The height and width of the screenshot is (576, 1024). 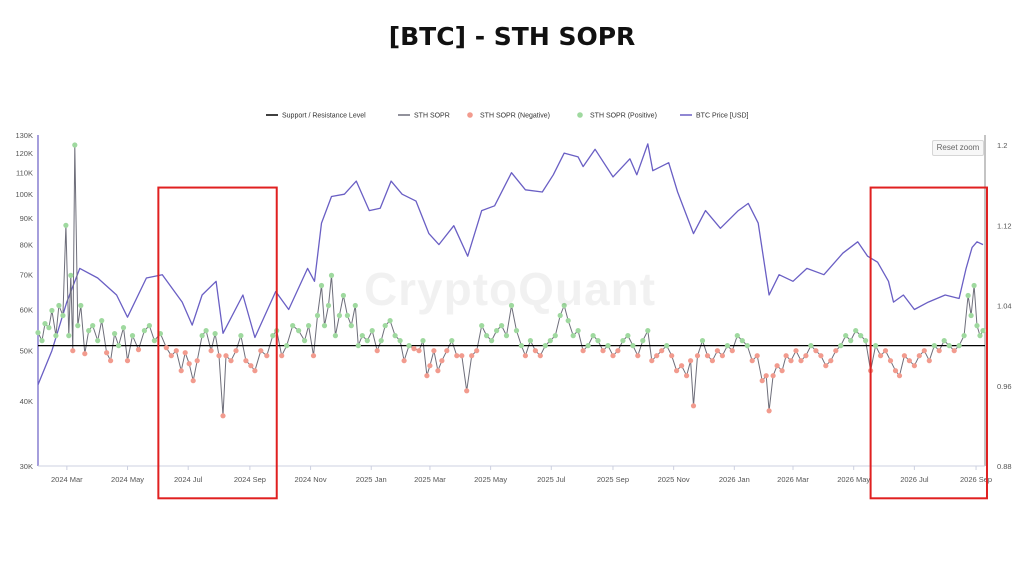 What do you see at coordinates (1004, 386) in the screenshot?
I see `y-right-tick-label: 0.96` at bounding box center [1004, 386].